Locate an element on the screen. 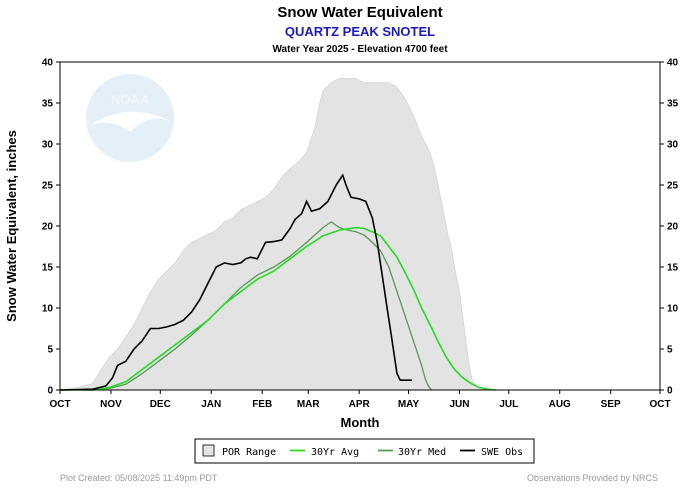  x-tick-label: AUG is located at coordinates (560, 404).